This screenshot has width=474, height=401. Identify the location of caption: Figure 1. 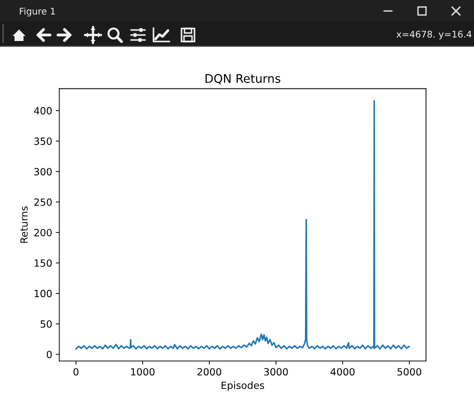
(37, 12).